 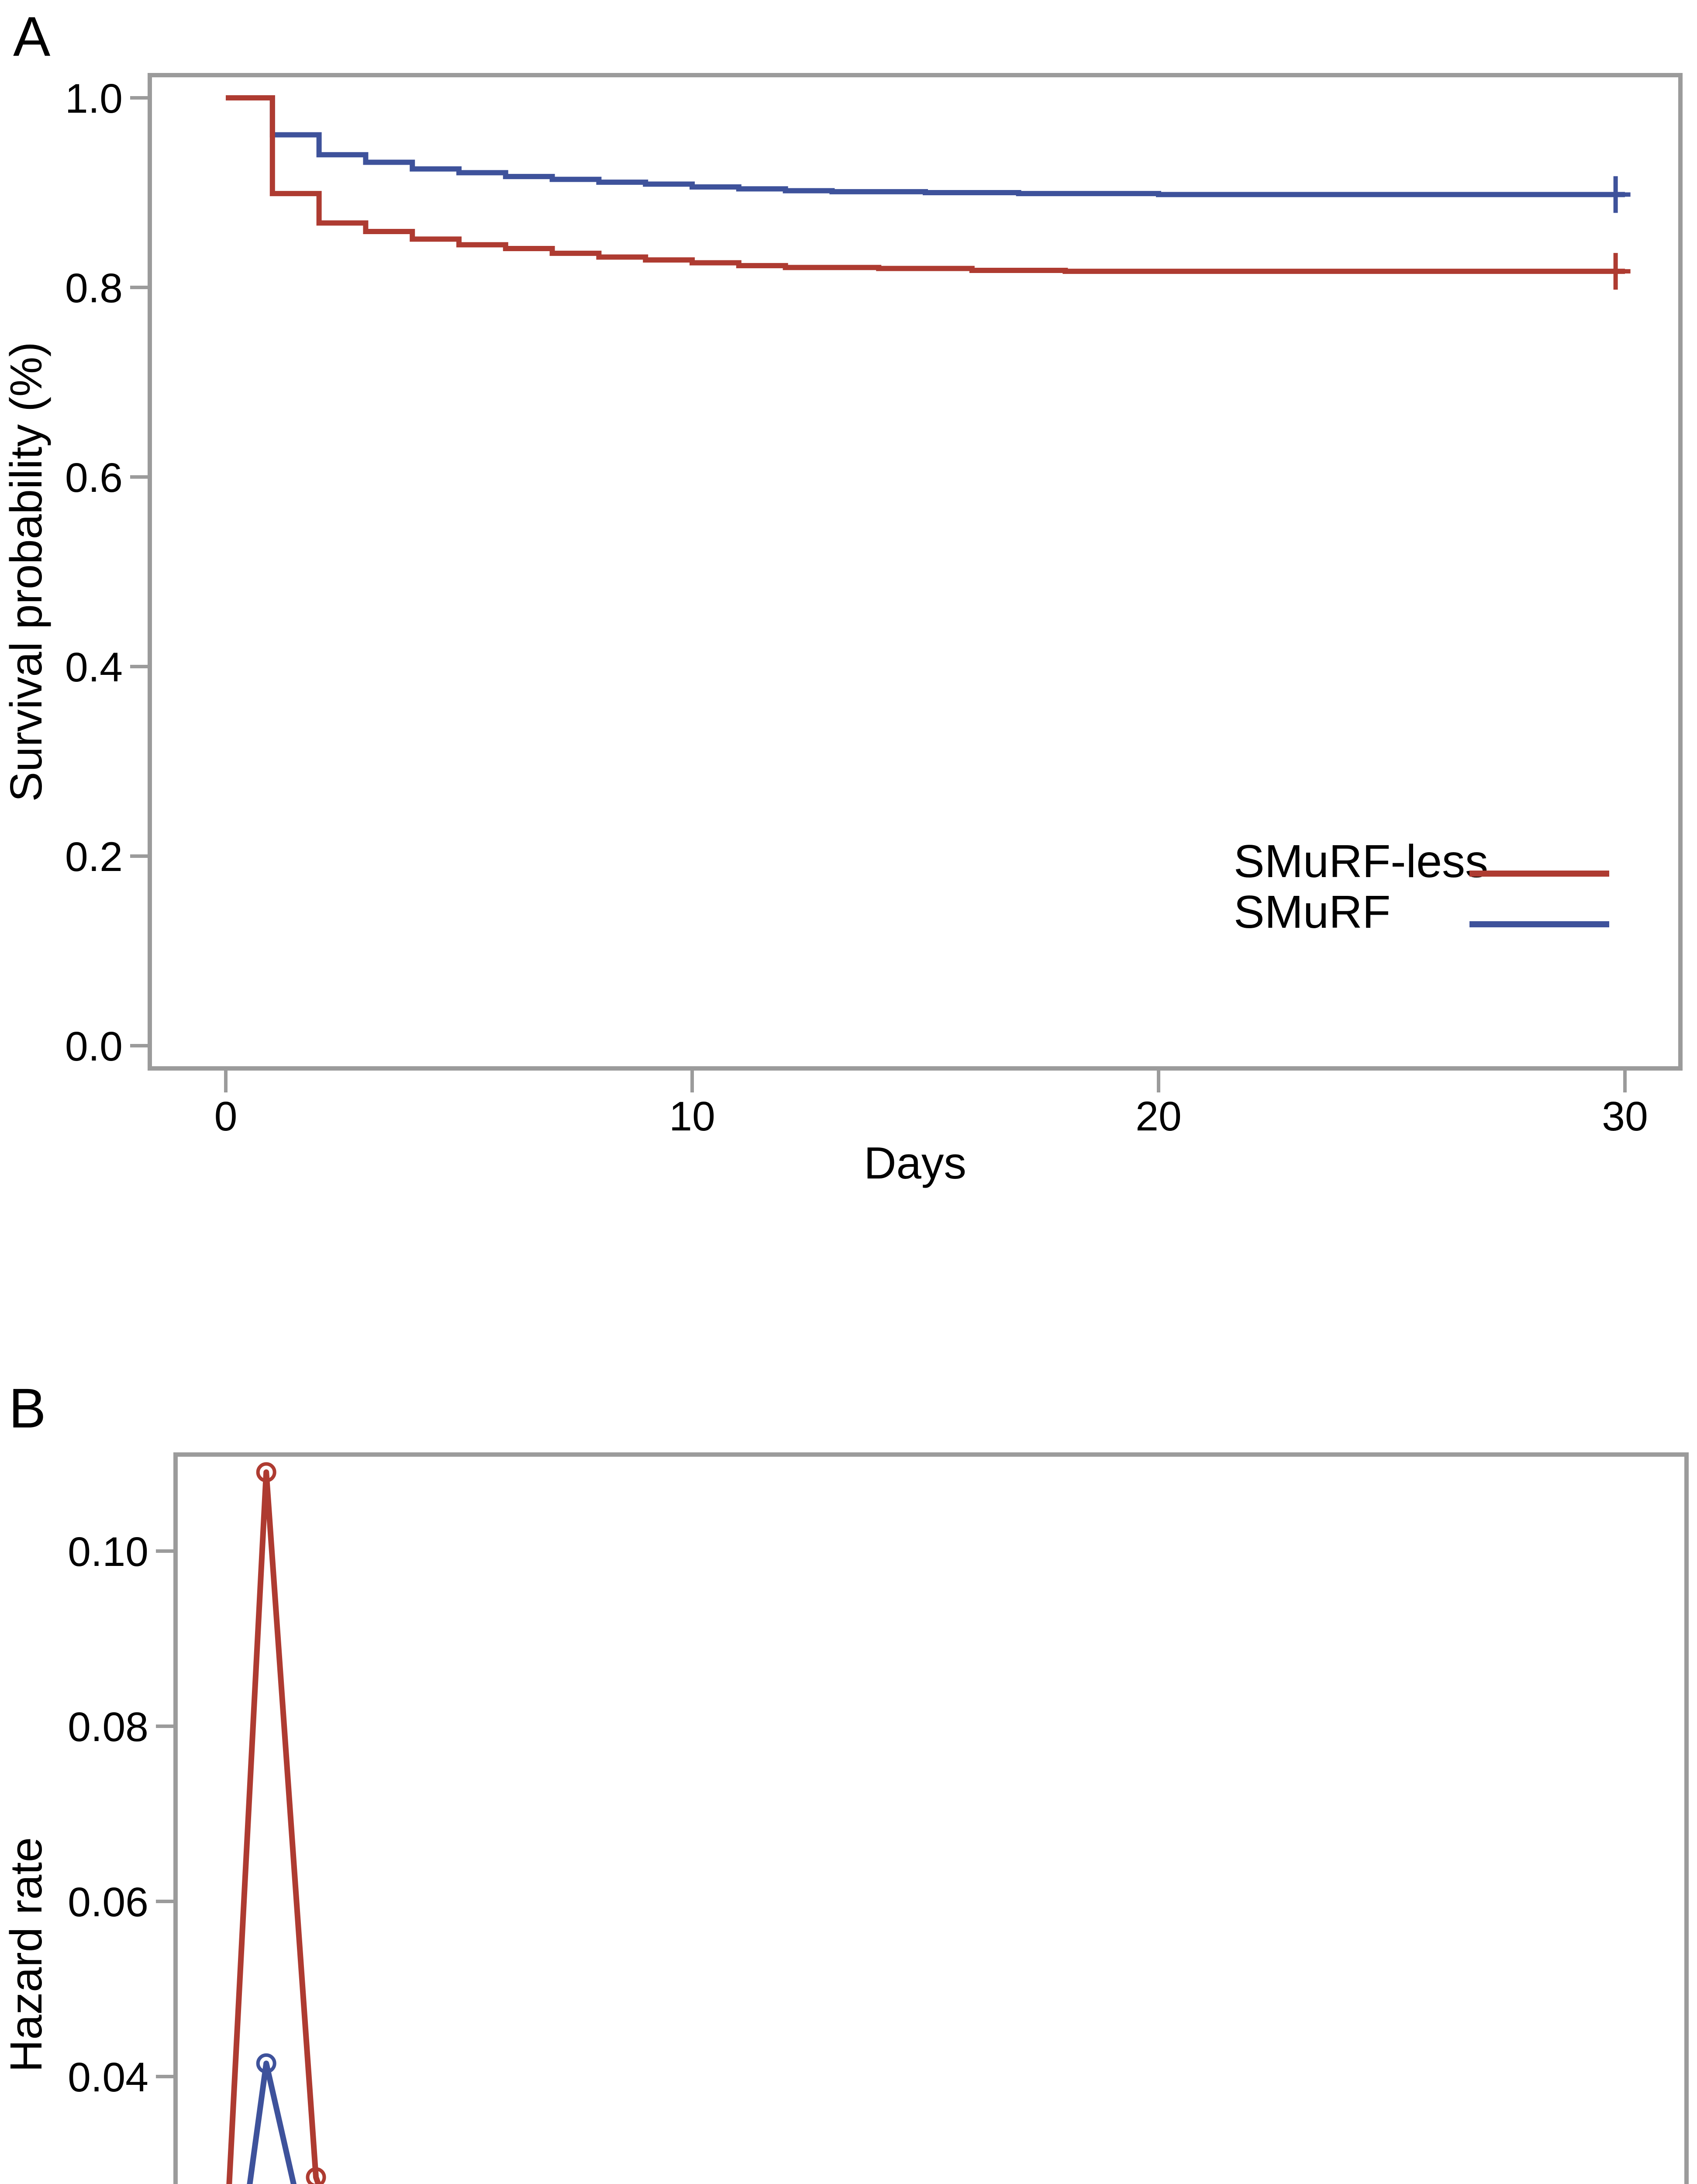 What do you see at coordinates (1158, 1116) in the screenshot?
I see `x-tick-label: 20` at bounding box center [1158, 1116].